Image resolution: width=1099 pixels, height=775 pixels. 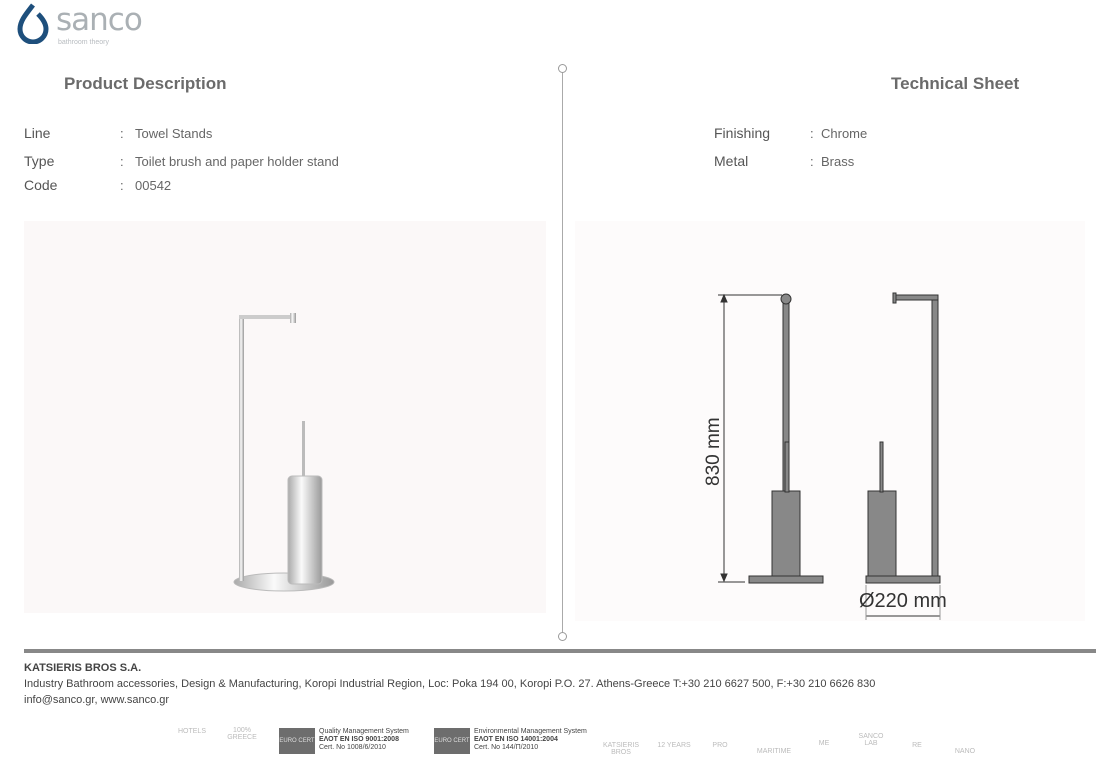 I want to click on line-value: Towel Stands, so click(x=174, y=133).